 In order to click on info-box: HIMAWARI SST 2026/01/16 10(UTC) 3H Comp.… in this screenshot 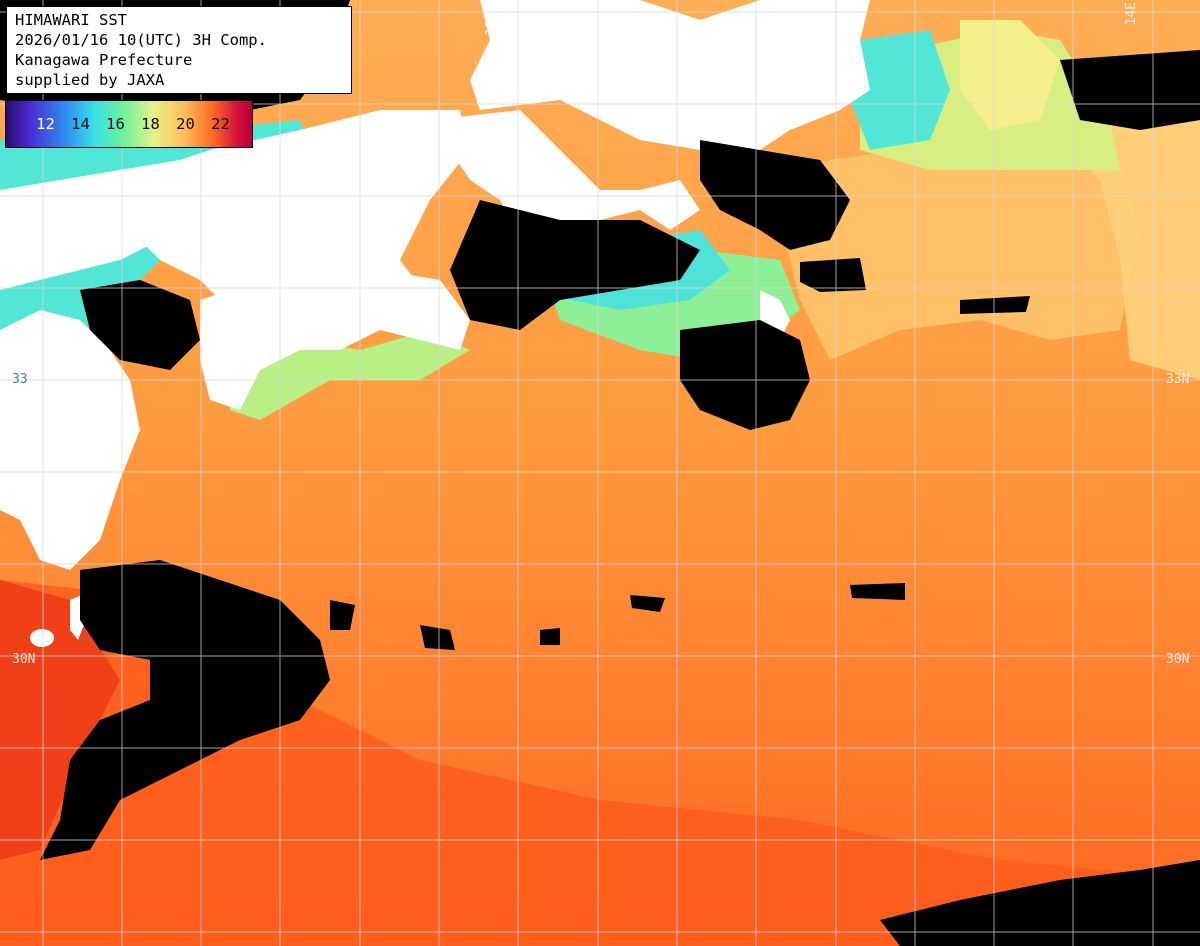, I will do `click(179, 50)`.